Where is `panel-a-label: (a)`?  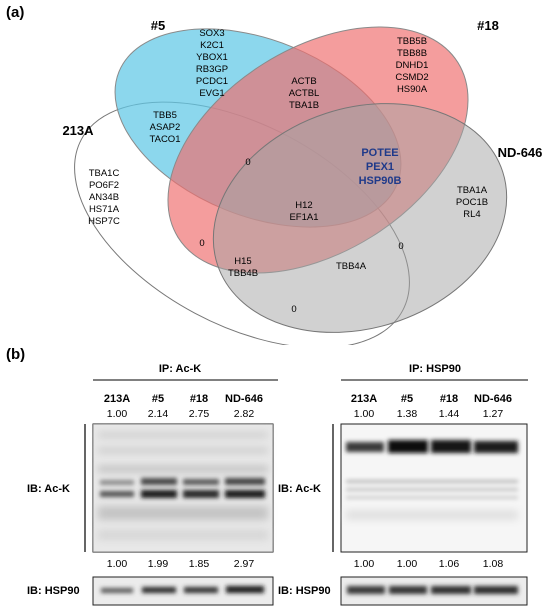 panel-a-label: (a) is located at coordinates (15, 12).